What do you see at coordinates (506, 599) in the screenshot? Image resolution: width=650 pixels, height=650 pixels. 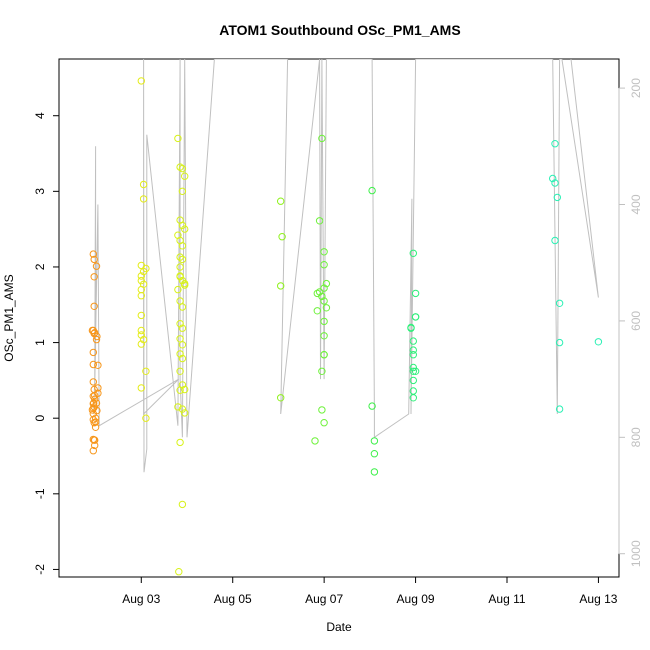 I see `x-tick-label: Aug 11` at bounding box center [506, 599].